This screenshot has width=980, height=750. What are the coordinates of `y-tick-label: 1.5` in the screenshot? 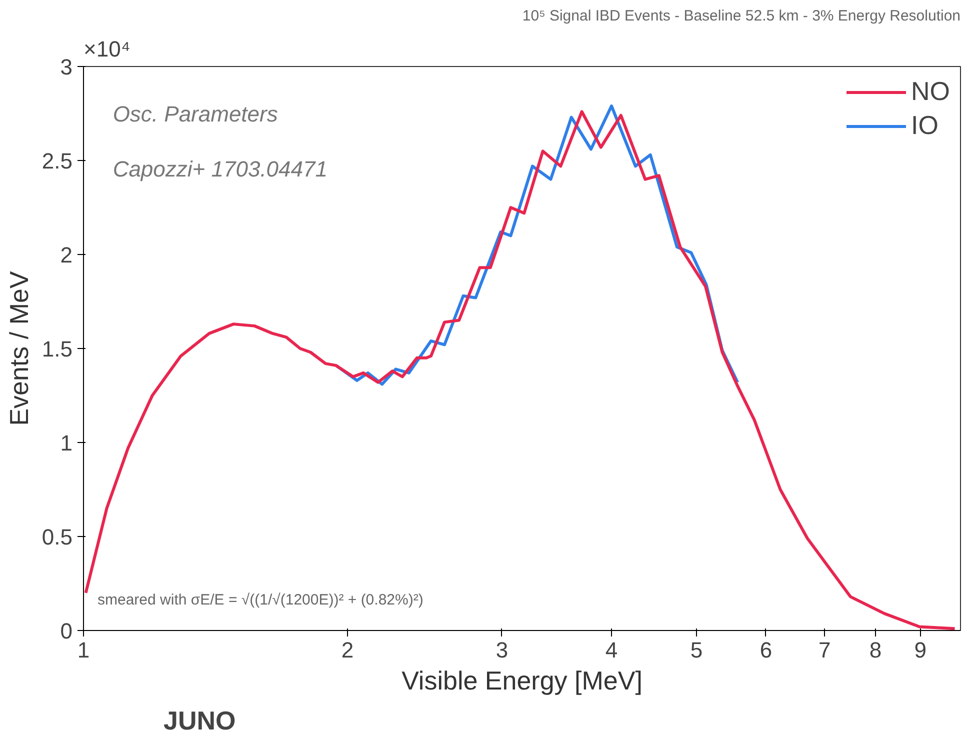 It's located at (57, 349).